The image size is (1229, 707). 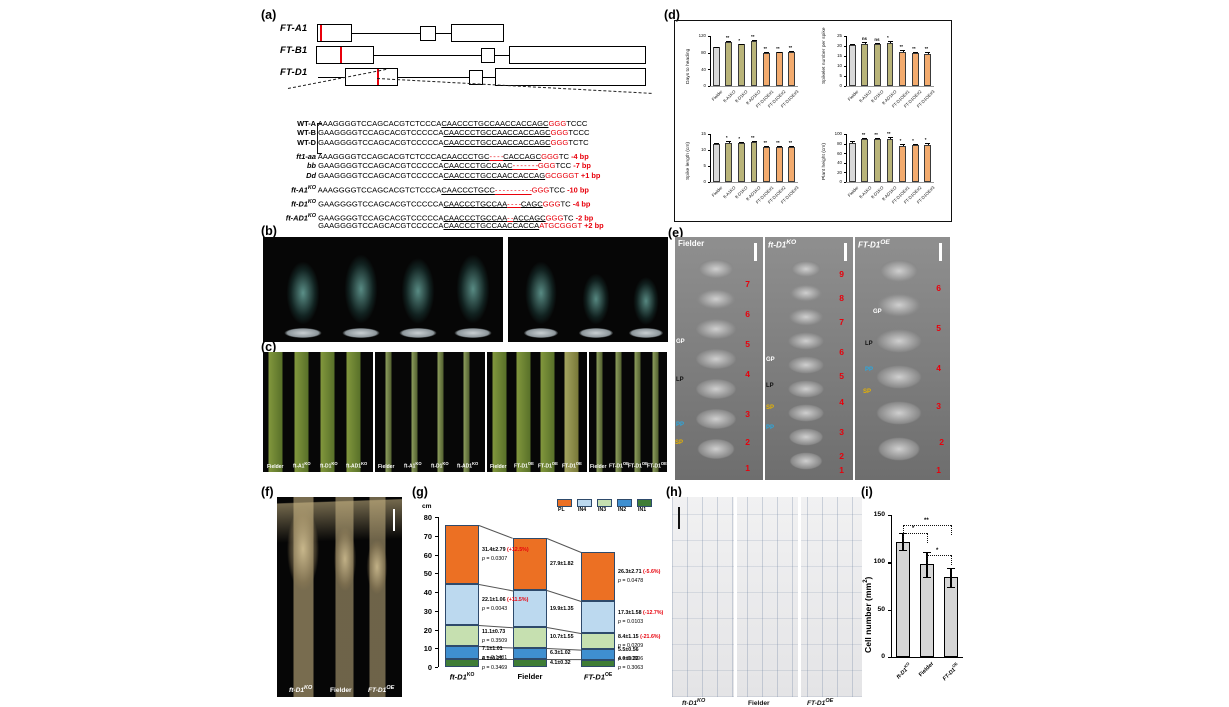 I want to click on y-axis, so click(x=846, y=158).